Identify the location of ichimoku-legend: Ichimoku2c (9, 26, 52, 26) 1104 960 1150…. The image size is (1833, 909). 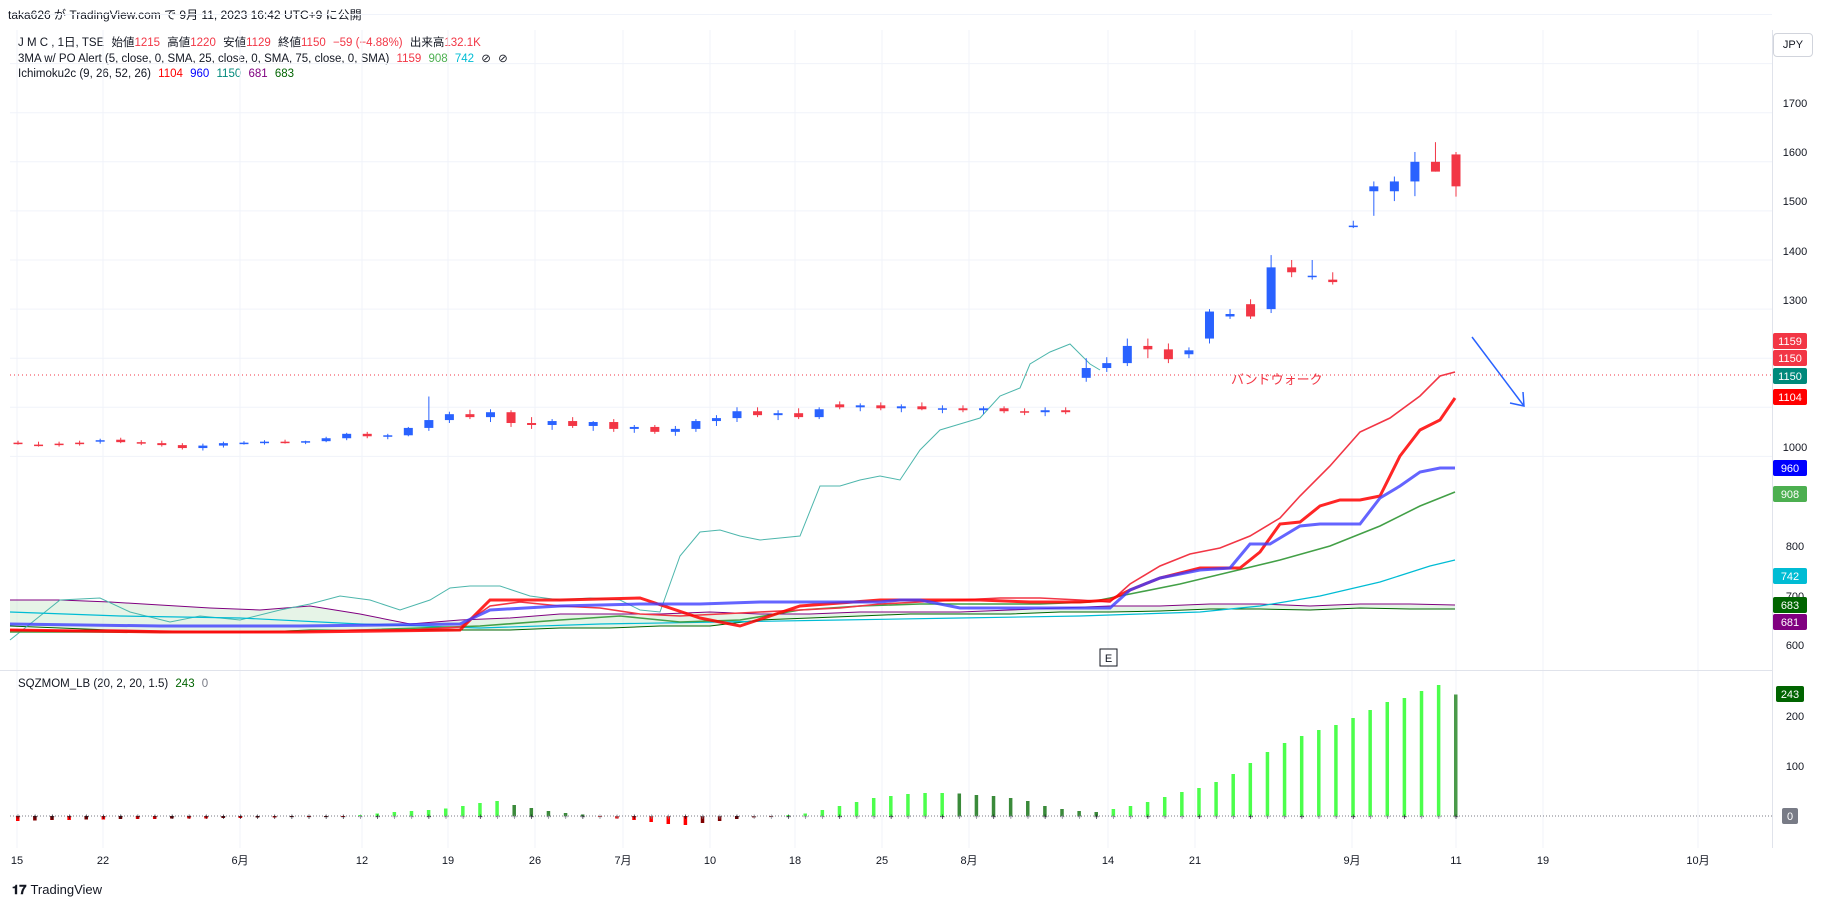
(158, 74).